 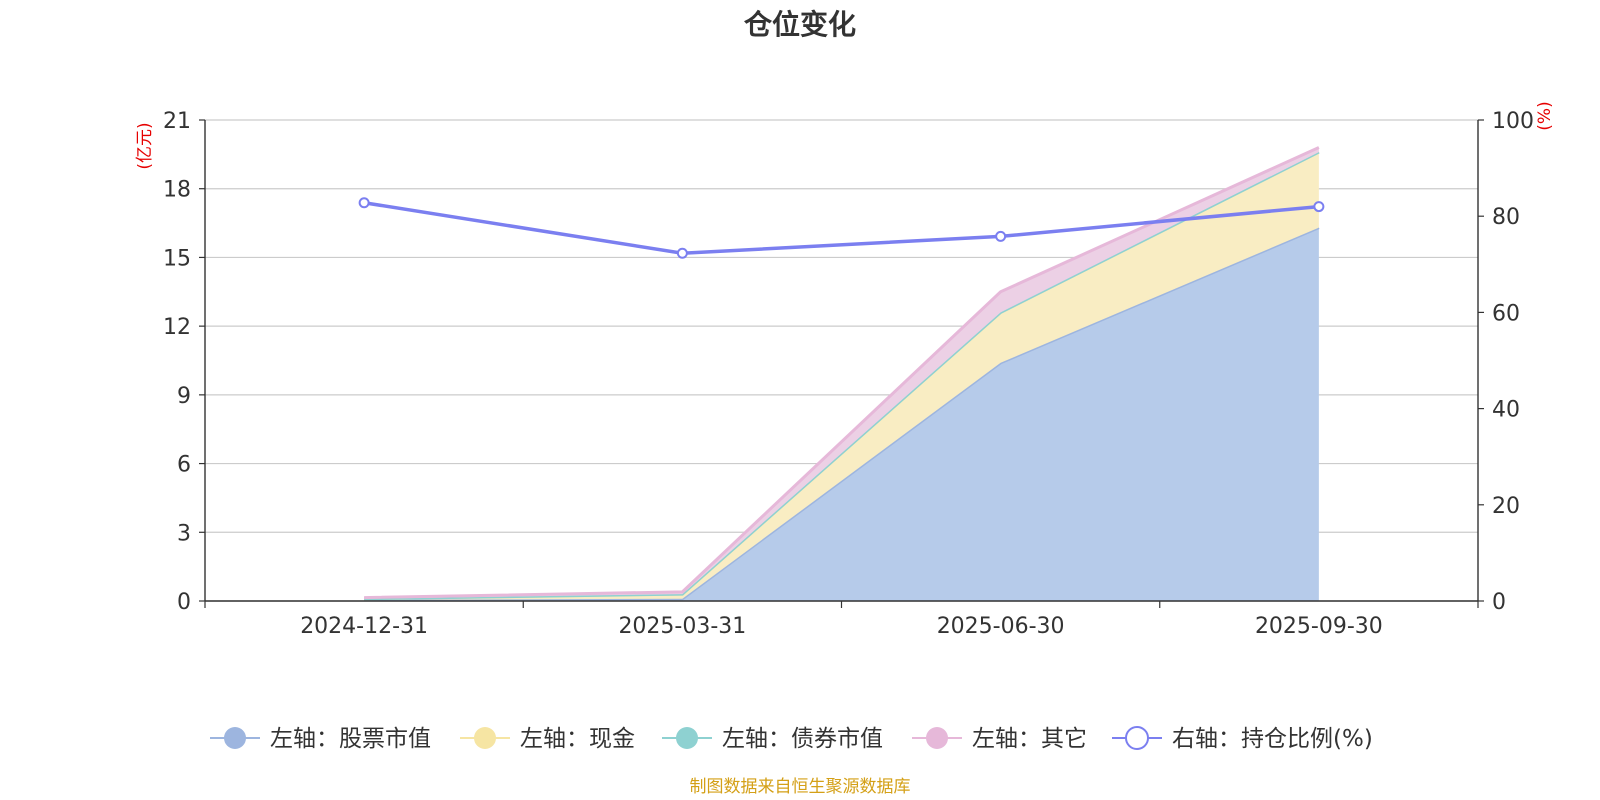 What do you see at coordinates (1506, 410) in the screenshot?
I see `right-axis-tick-label: 40` at bounding box center [1506, 410].